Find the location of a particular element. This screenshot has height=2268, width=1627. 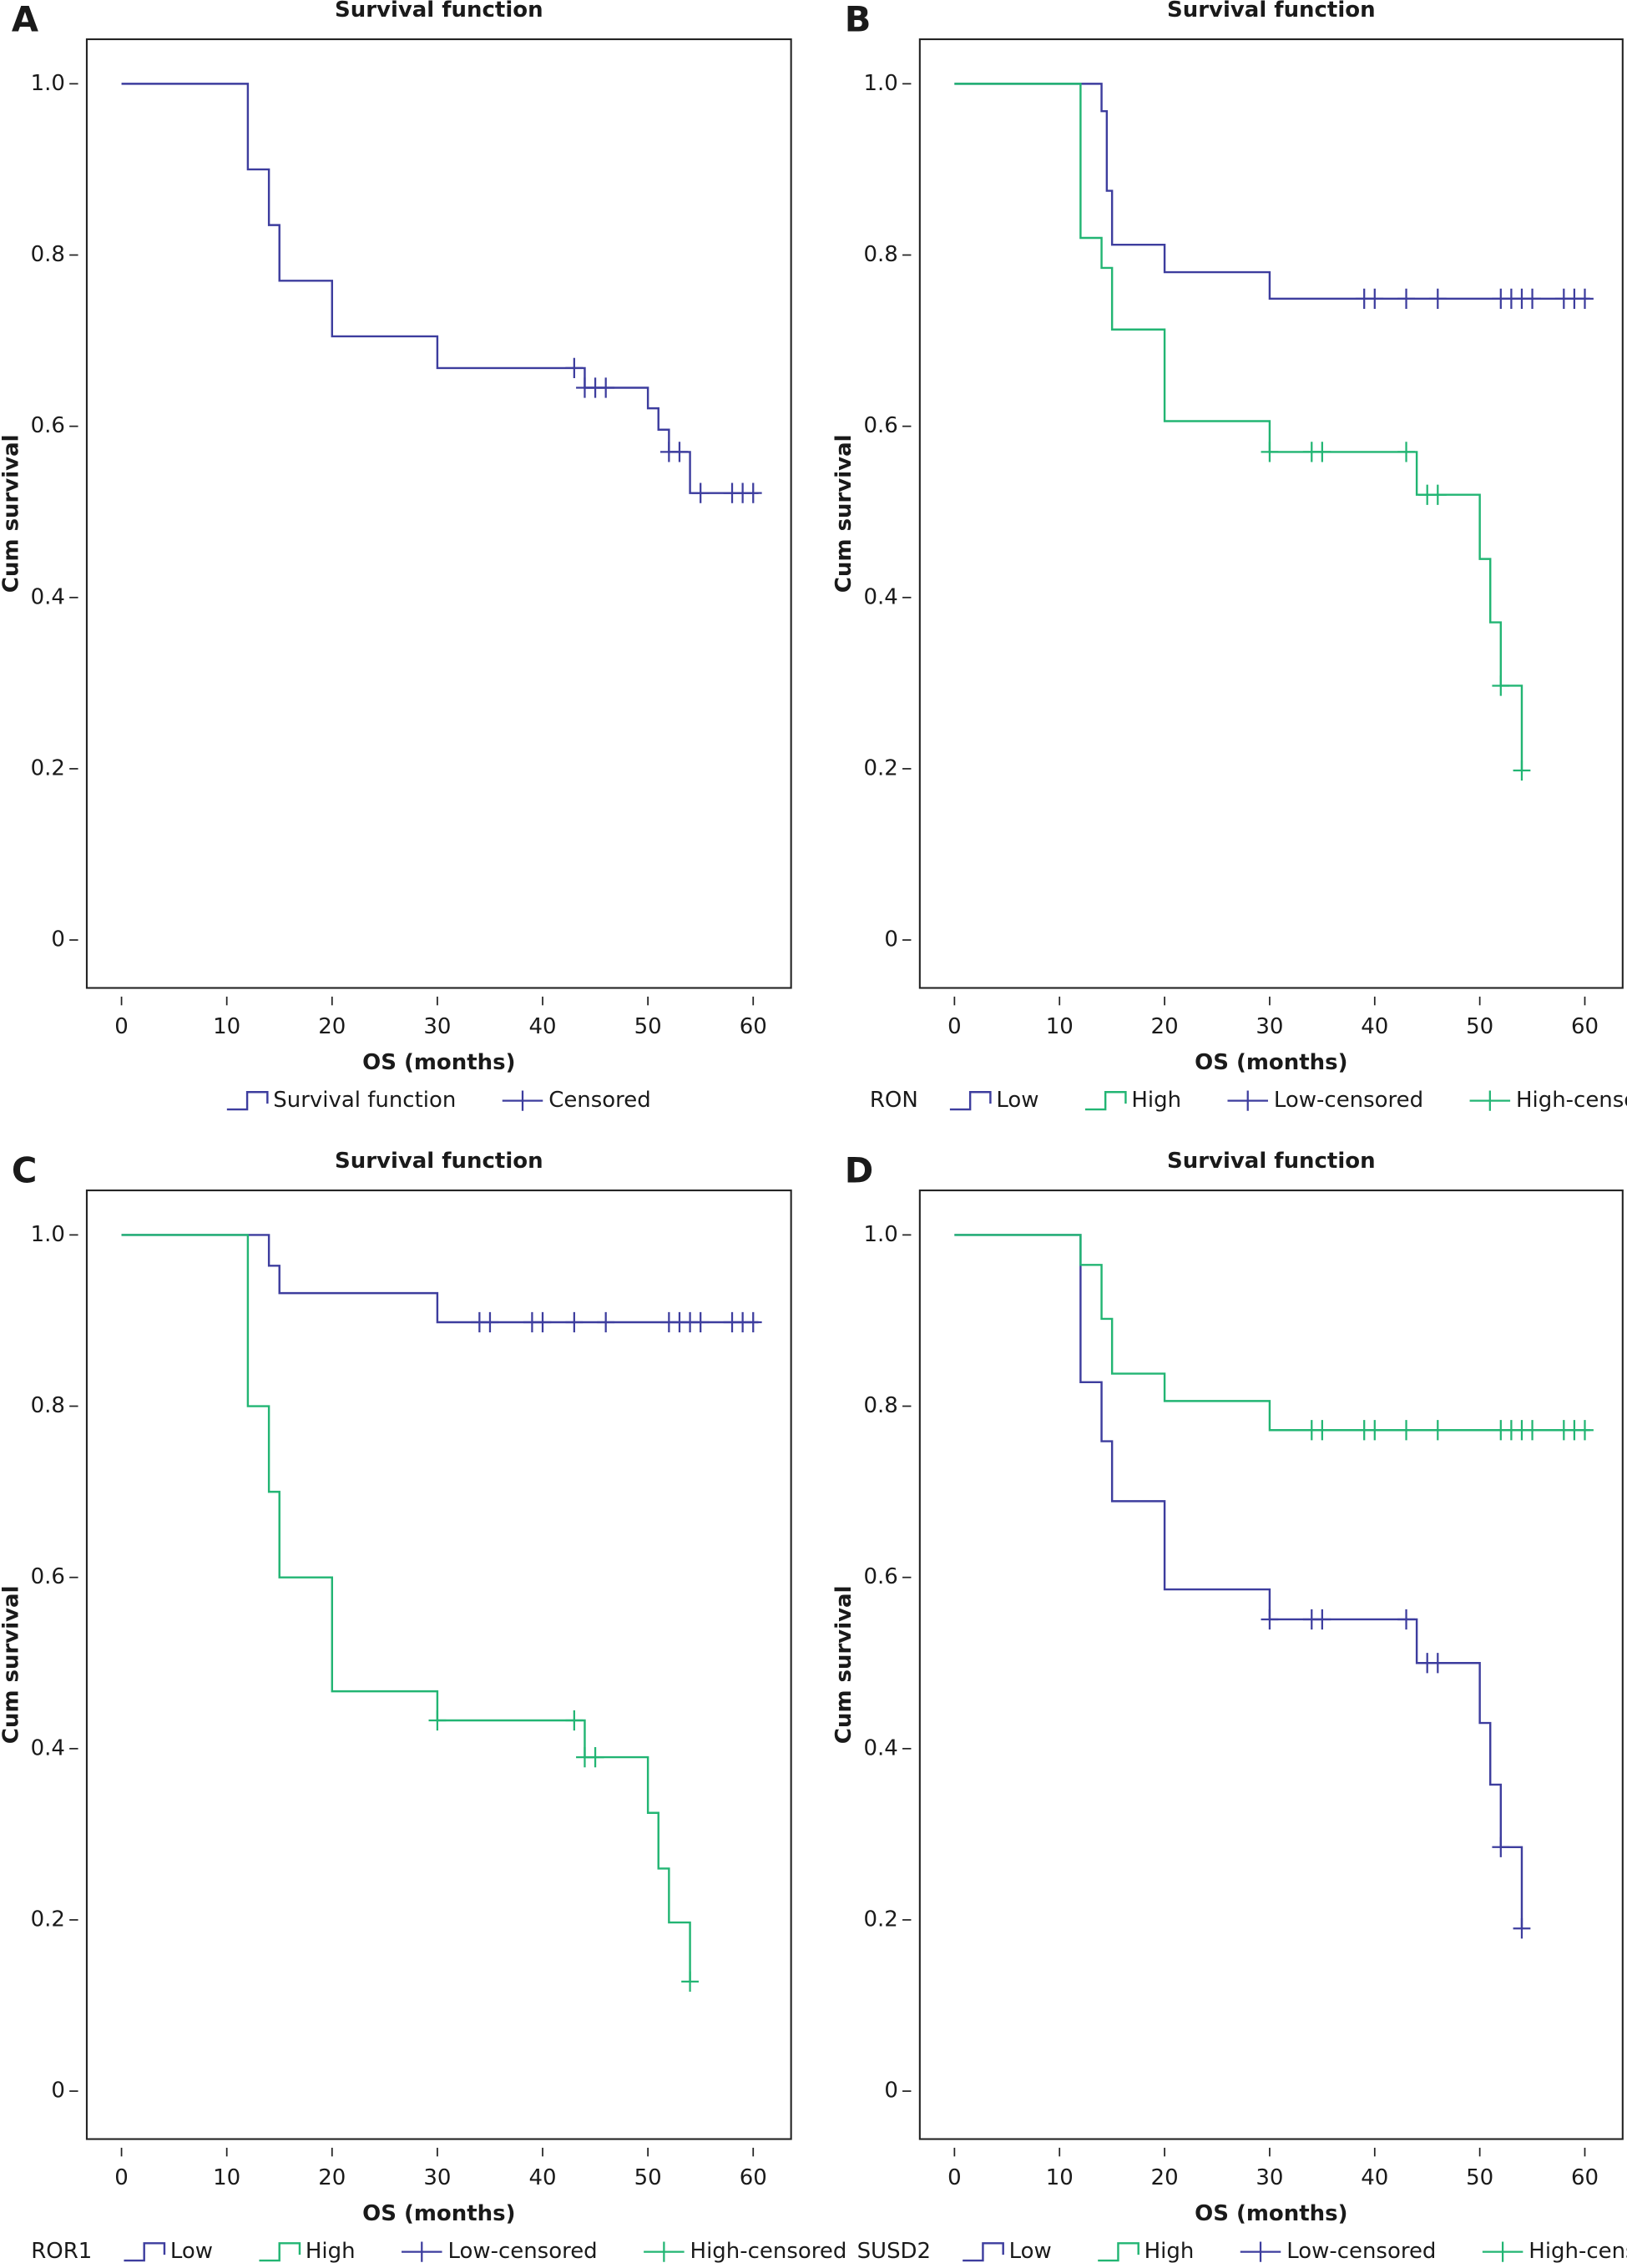

legend: SUSD2 Low High Low-censored High-censored is located at coordinates (1242, 2251).